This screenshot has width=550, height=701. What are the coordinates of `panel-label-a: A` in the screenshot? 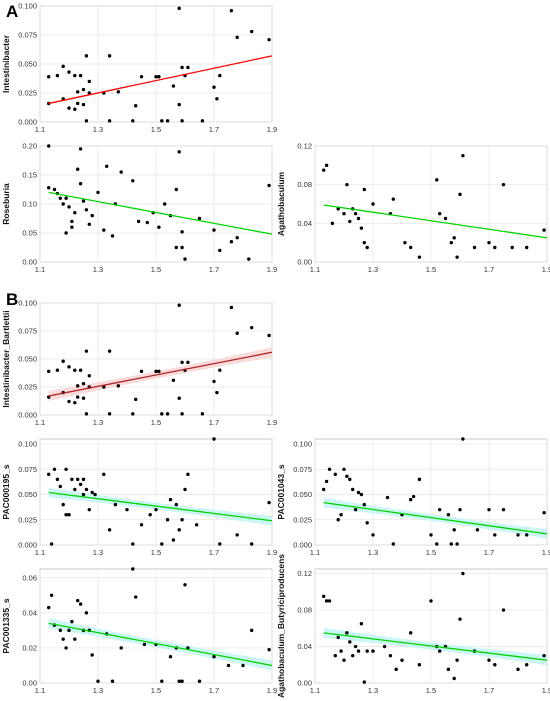 It's located at (12, 11).